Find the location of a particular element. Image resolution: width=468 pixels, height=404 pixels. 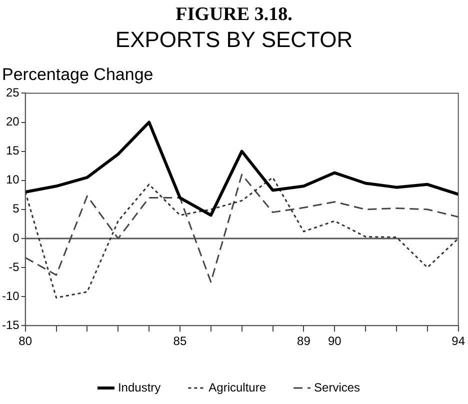

y-tick-label: 0 is located at coordinates (16, 237).